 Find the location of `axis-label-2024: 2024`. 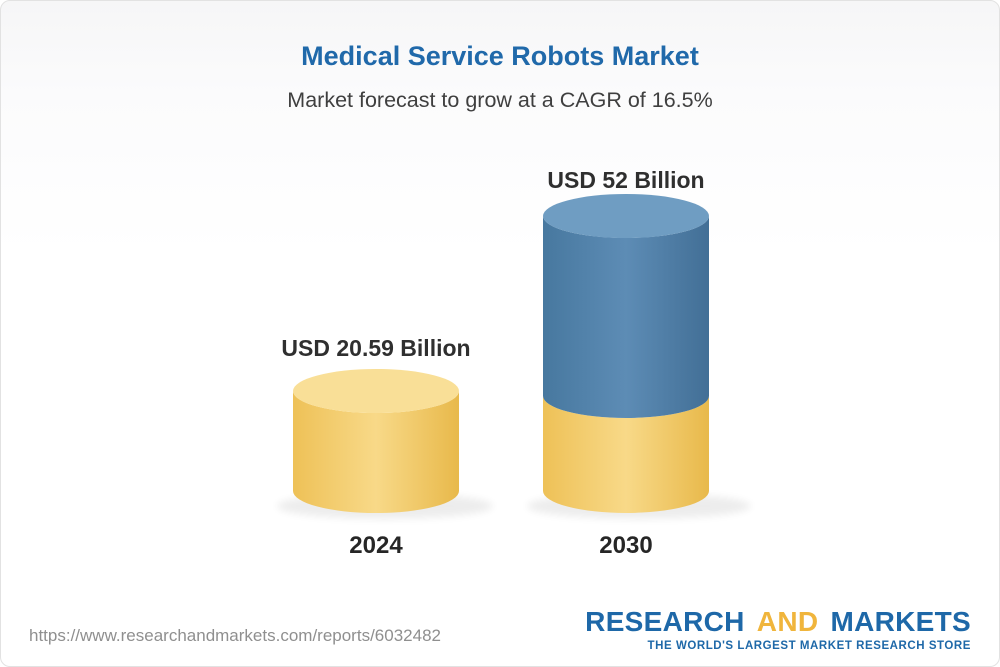

axis-label-2024: 2024 is located at coordinates (376, 545).